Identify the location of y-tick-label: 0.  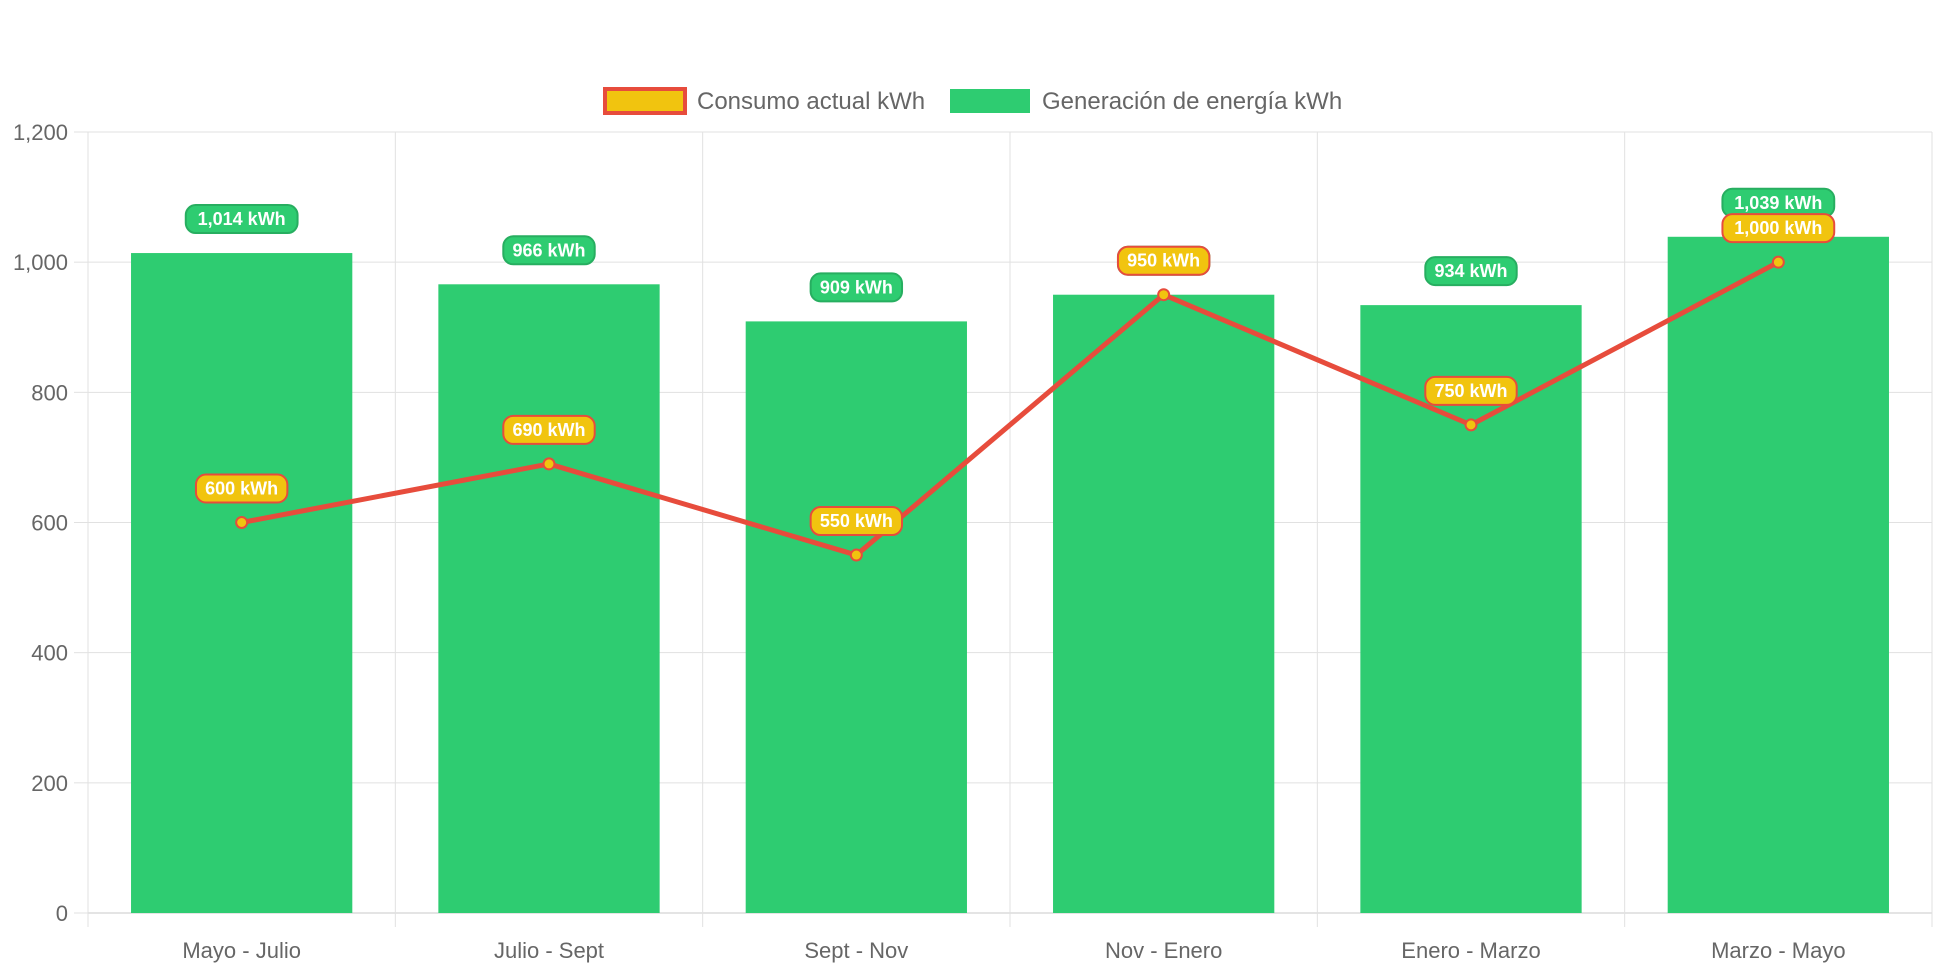
(62, 913).